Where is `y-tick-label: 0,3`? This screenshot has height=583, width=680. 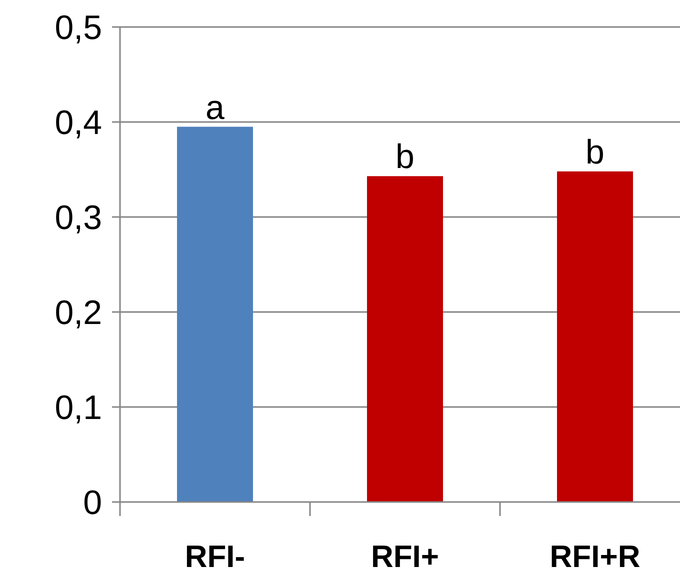 y-tick-label: 0,3 is located at coordinates (78, 217).